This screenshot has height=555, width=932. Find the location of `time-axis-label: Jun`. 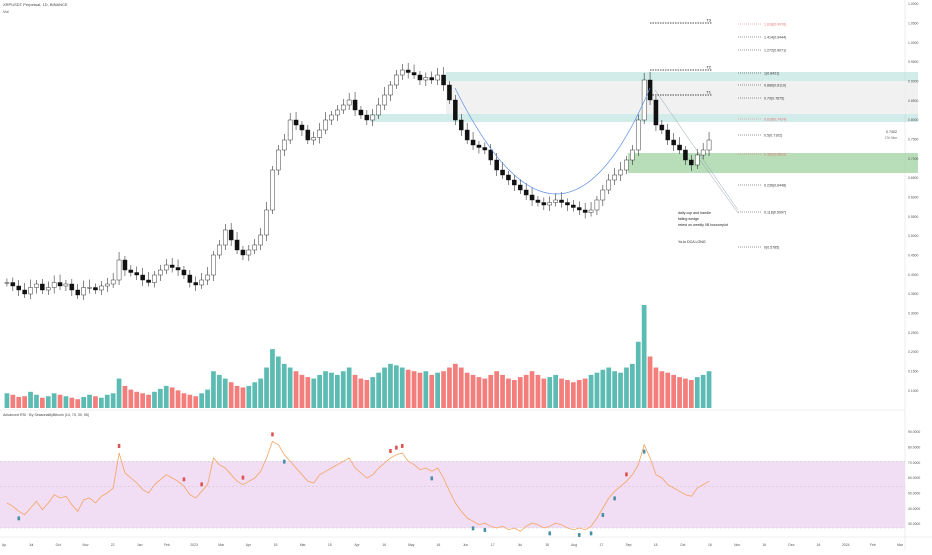

time-axis-label: Jun is located at coordinates (466, 545).